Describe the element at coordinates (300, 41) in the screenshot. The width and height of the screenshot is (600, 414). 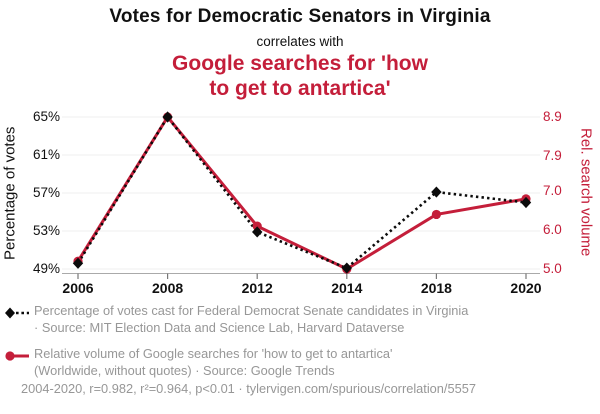
I see `correlates-with-text: correlates with` at that location.